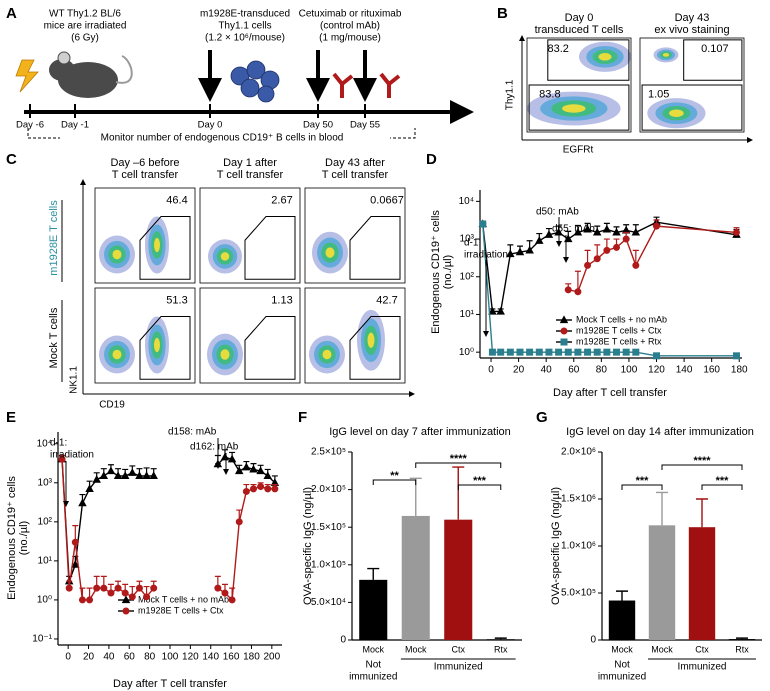 This screenshot has height=691, width=770. I want to click on y-tick-label: 2.0×10⁶, so click(578, 452).